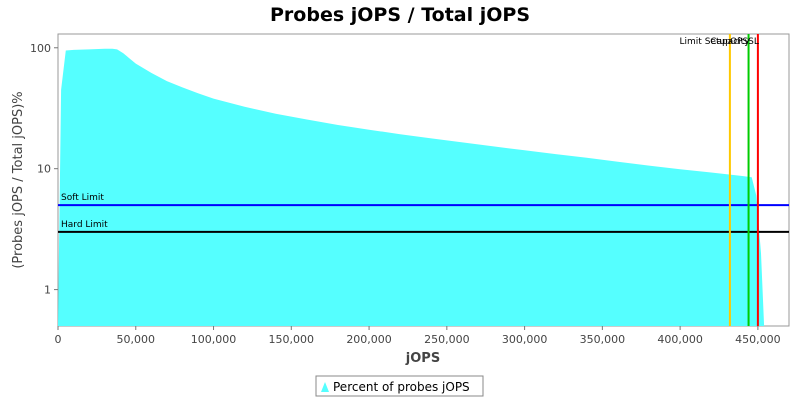  What do you see at coordinates (18, 179) in the screenshot?
I see `y-axis-label: (Probes jOPS / Total jOPS)%` at bounding box center [18, 179].